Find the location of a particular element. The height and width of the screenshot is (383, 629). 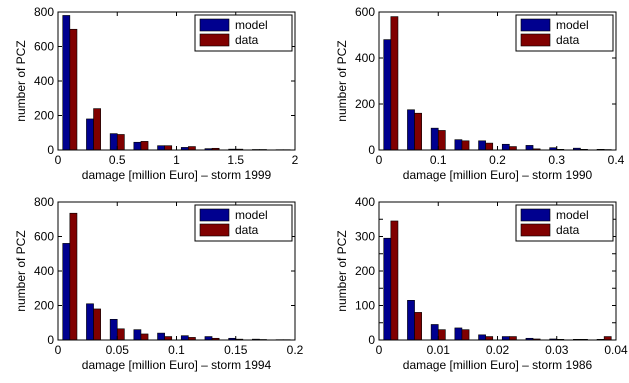

y-tick-label: 100 is located at coordinates (365, 306).